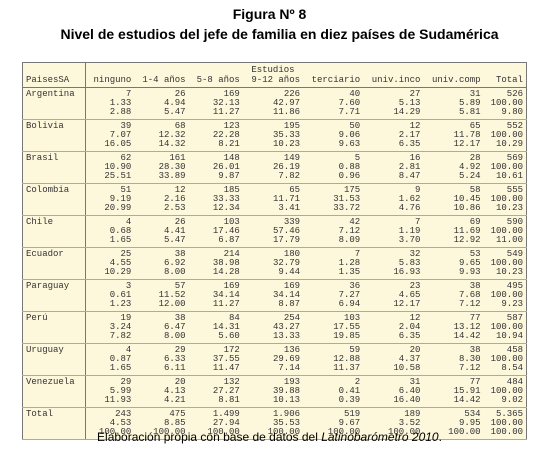 The image size is (539, 454). I want to click on cell-value: 6.94, so click(349, 304).